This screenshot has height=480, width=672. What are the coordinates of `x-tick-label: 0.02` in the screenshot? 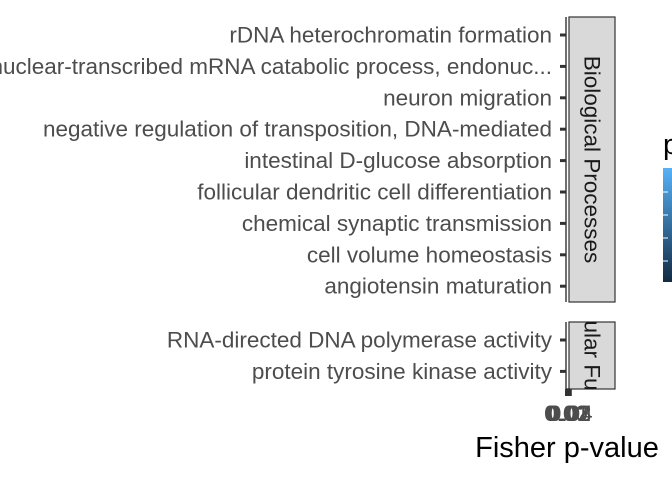 It's located at (569, 413).